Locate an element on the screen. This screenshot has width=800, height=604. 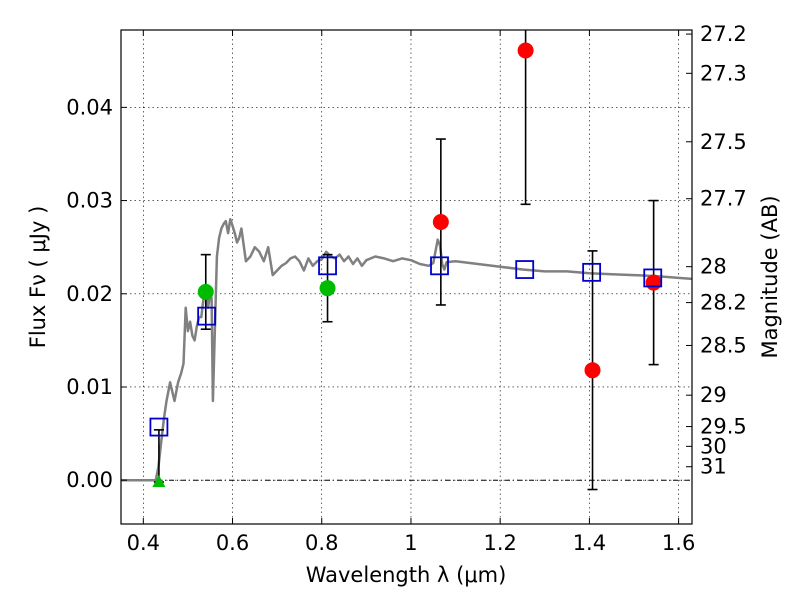
x-tick-label: 0.8 is located at coordinates (321, 543).